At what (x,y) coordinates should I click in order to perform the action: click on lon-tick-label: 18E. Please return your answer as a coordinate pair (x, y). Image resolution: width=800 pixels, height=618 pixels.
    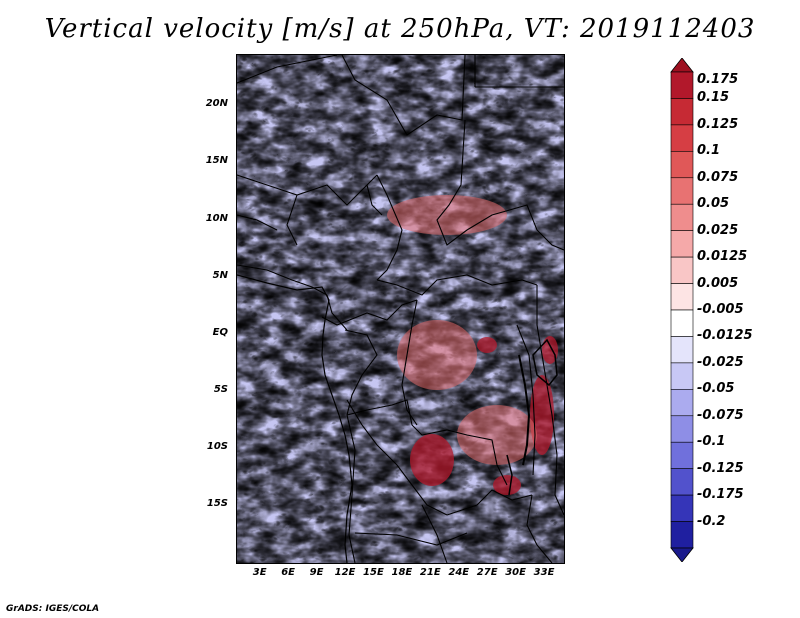
    Looking at the image, I should click on (402, 572).